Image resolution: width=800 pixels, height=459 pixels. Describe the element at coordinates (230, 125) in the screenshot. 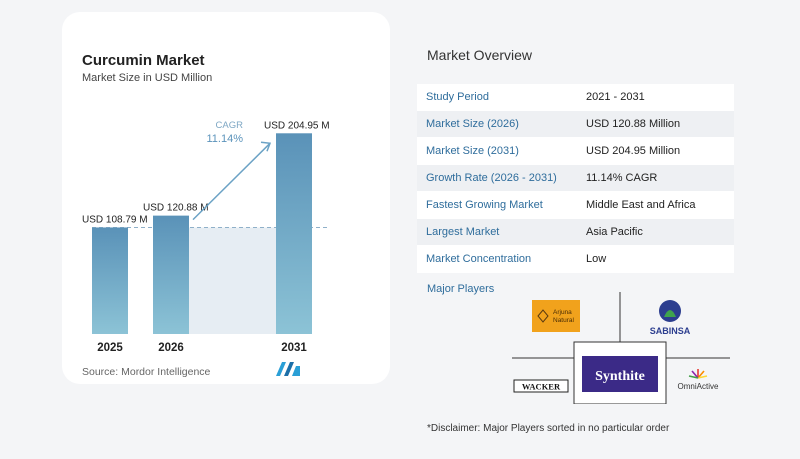

I see `cagr-label: CAGR` at that location.